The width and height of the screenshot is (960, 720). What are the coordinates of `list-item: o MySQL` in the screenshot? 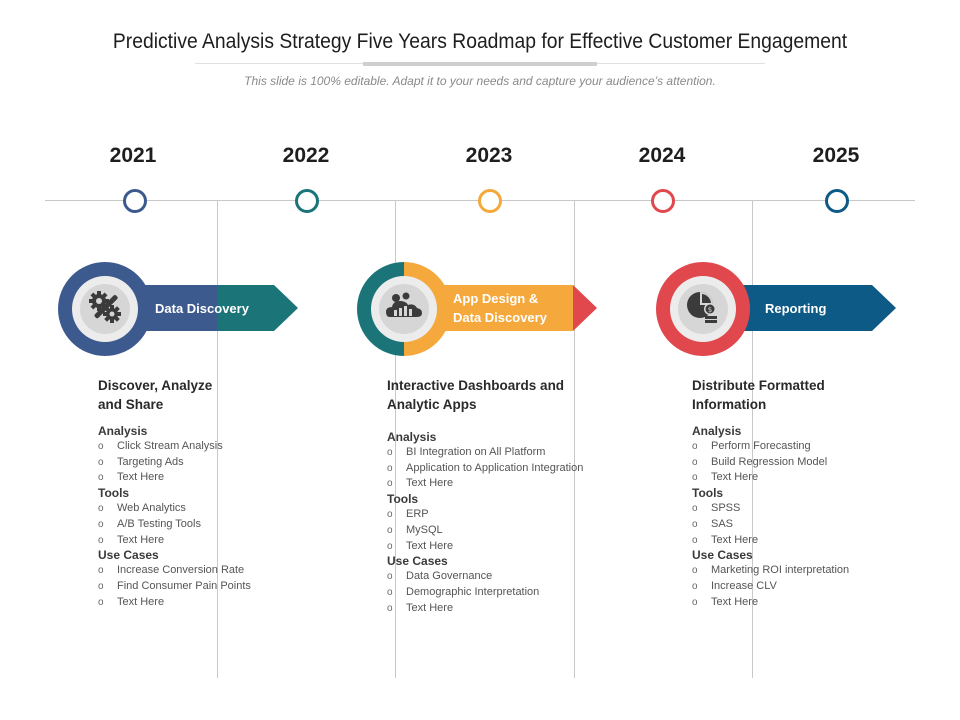 It's located at (415, 529).